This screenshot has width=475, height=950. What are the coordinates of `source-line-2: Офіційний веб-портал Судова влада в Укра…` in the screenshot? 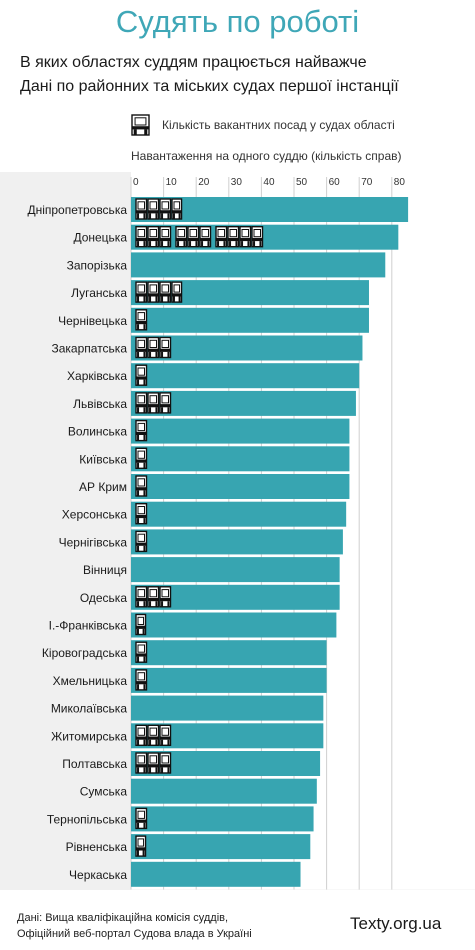 It's located at (134, 934).